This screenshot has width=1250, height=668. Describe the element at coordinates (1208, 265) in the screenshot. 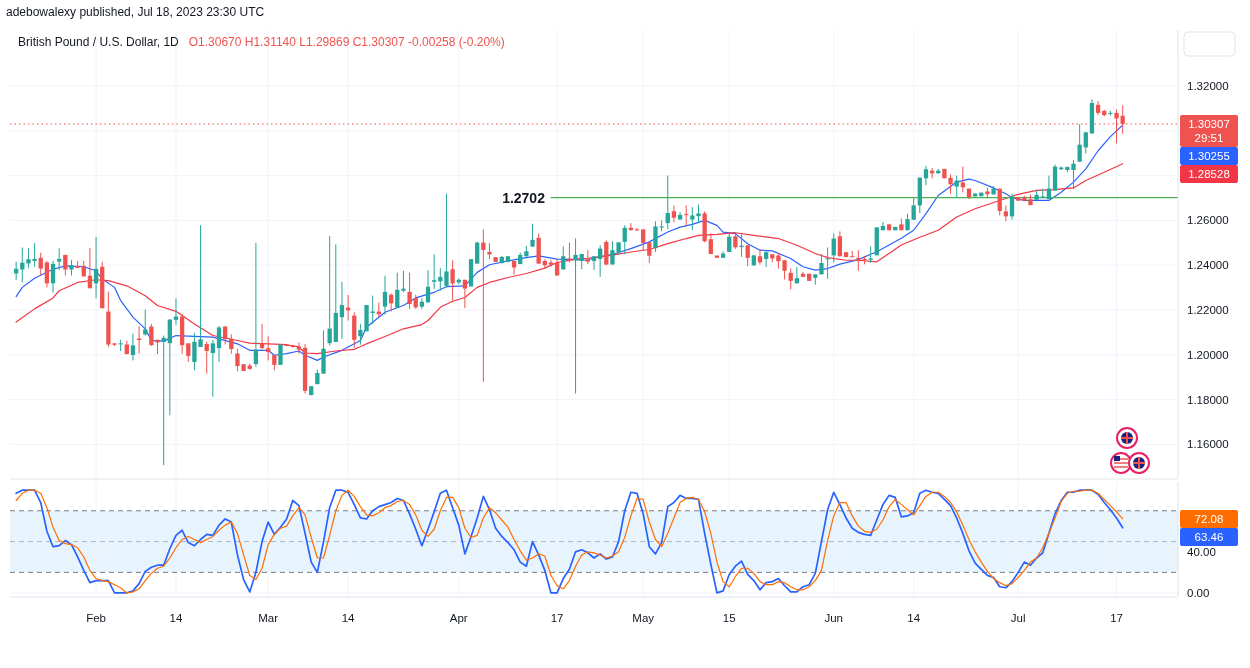

I see `y-tick-label: 1.24000` at that location.